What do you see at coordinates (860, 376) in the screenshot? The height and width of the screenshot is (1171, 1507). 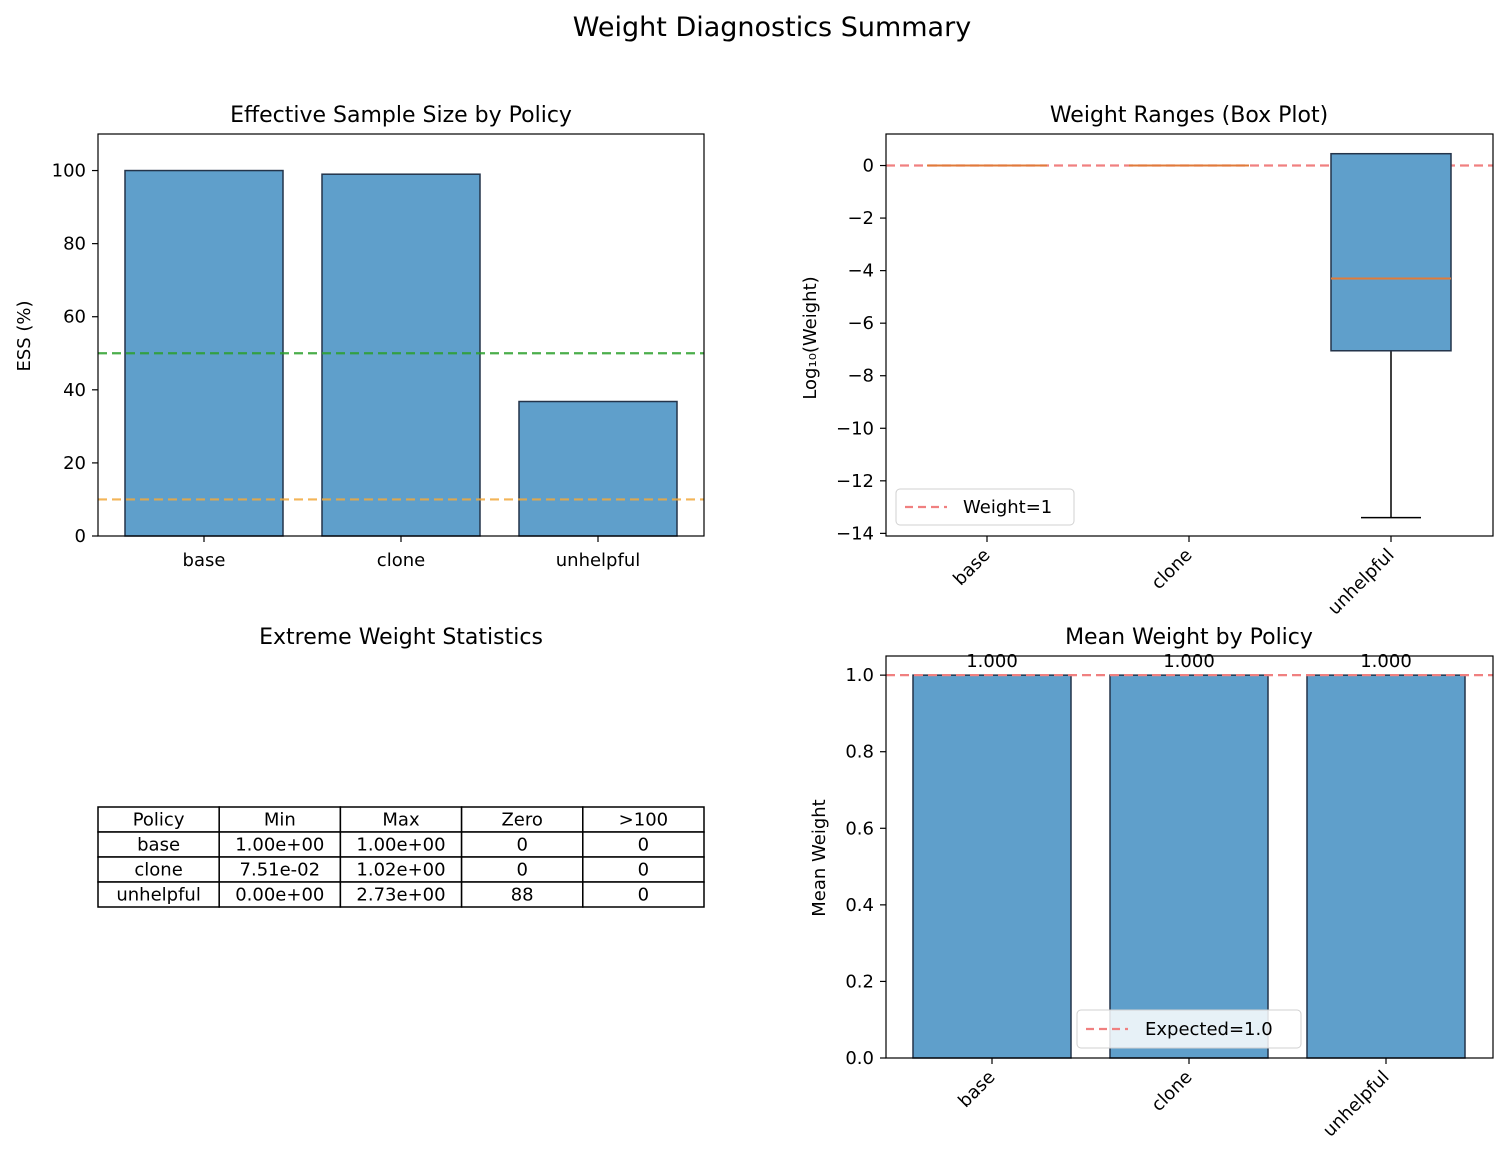 I see `box-y-tick-label: −8` at bounding box center [860, 376].